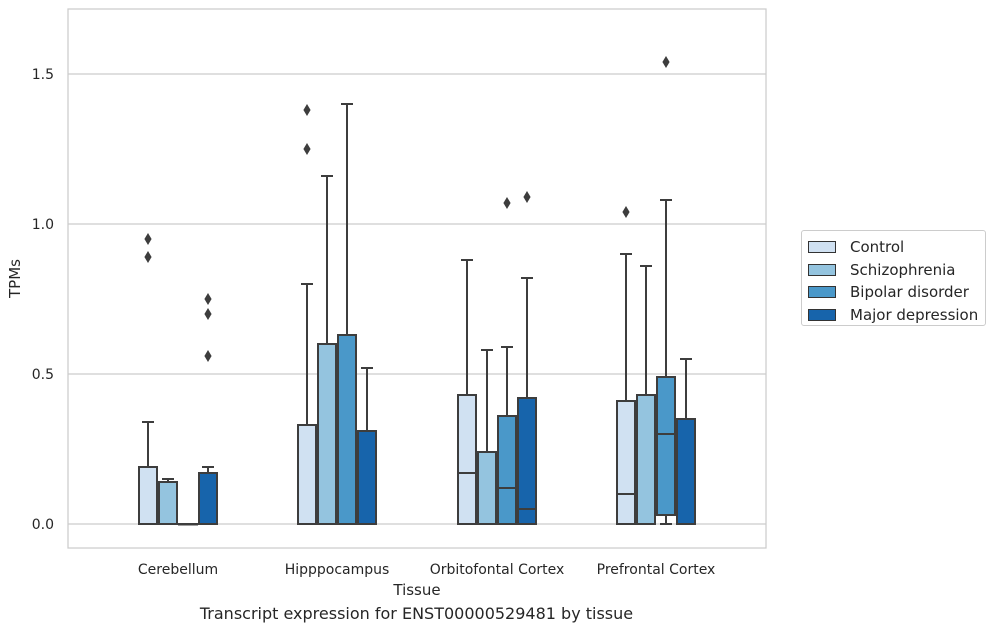 The width and height of the screenshot is (997, 634). Describe the element at coordinates (877, 247) in the screenshot. I see `legend-label: Control` at that location.